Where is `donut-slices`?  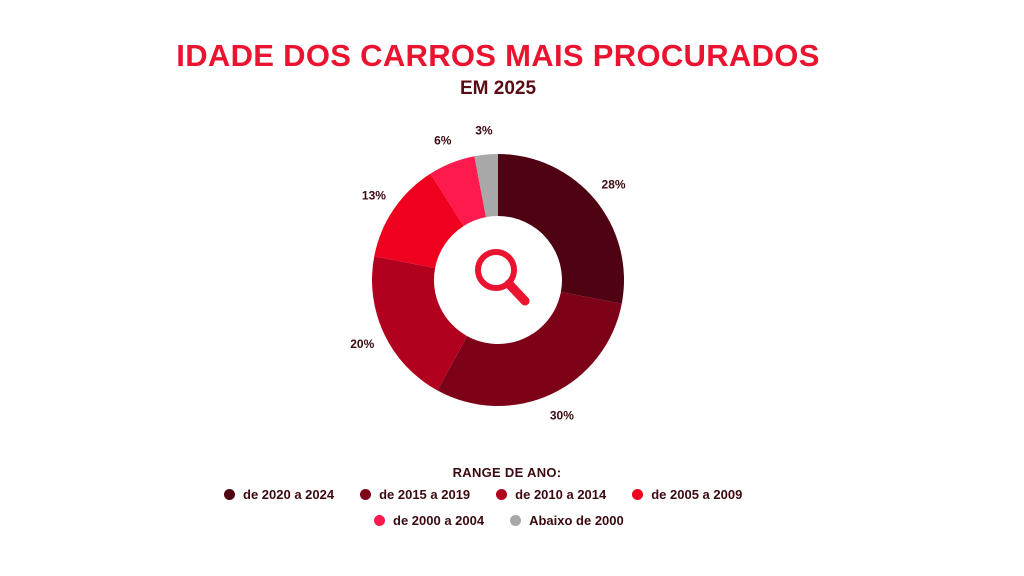
donut-slices is located at coordinates (498, 280).